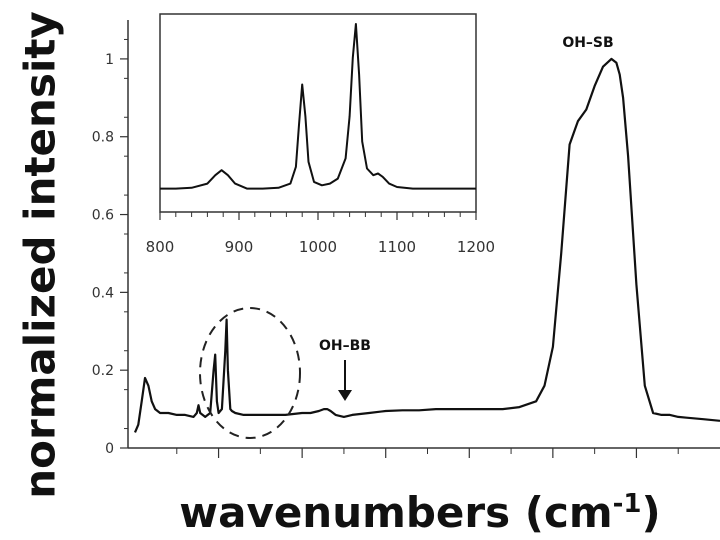 This screenshot has width=720, height=540. Describe the element at coordinates (109, 449) in the screenshot. I see `y-tick-label: 0` at that location.